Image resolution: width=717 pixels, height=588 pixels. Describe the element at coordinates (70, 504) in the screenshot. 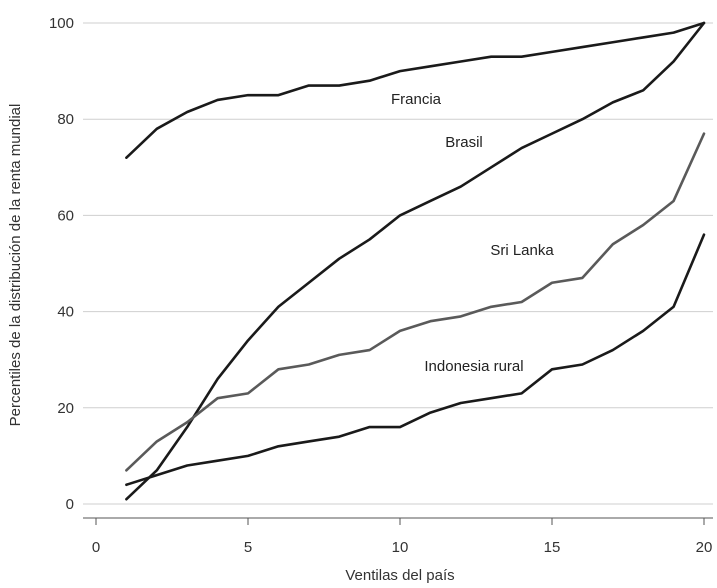

I see `y-tick-label: 0` at that location.